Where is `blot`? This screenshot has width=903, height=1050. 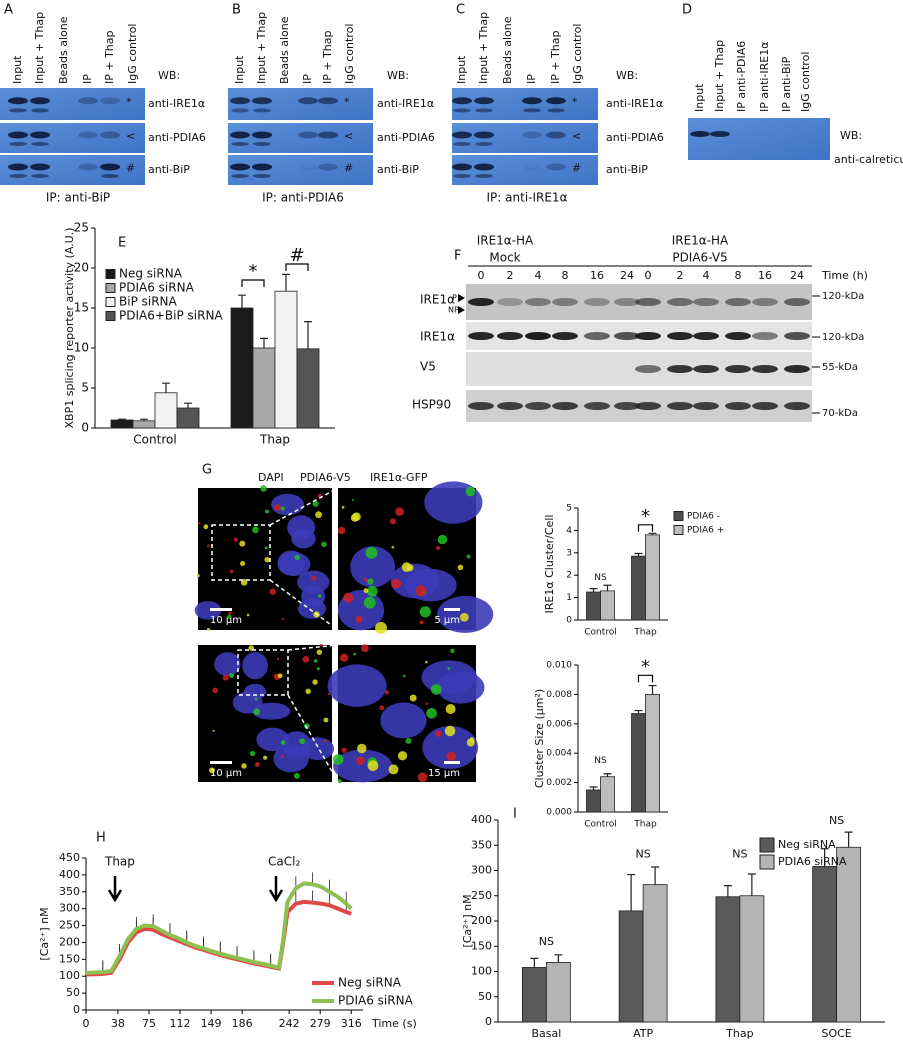
blot is located at coordinates (72, 104).